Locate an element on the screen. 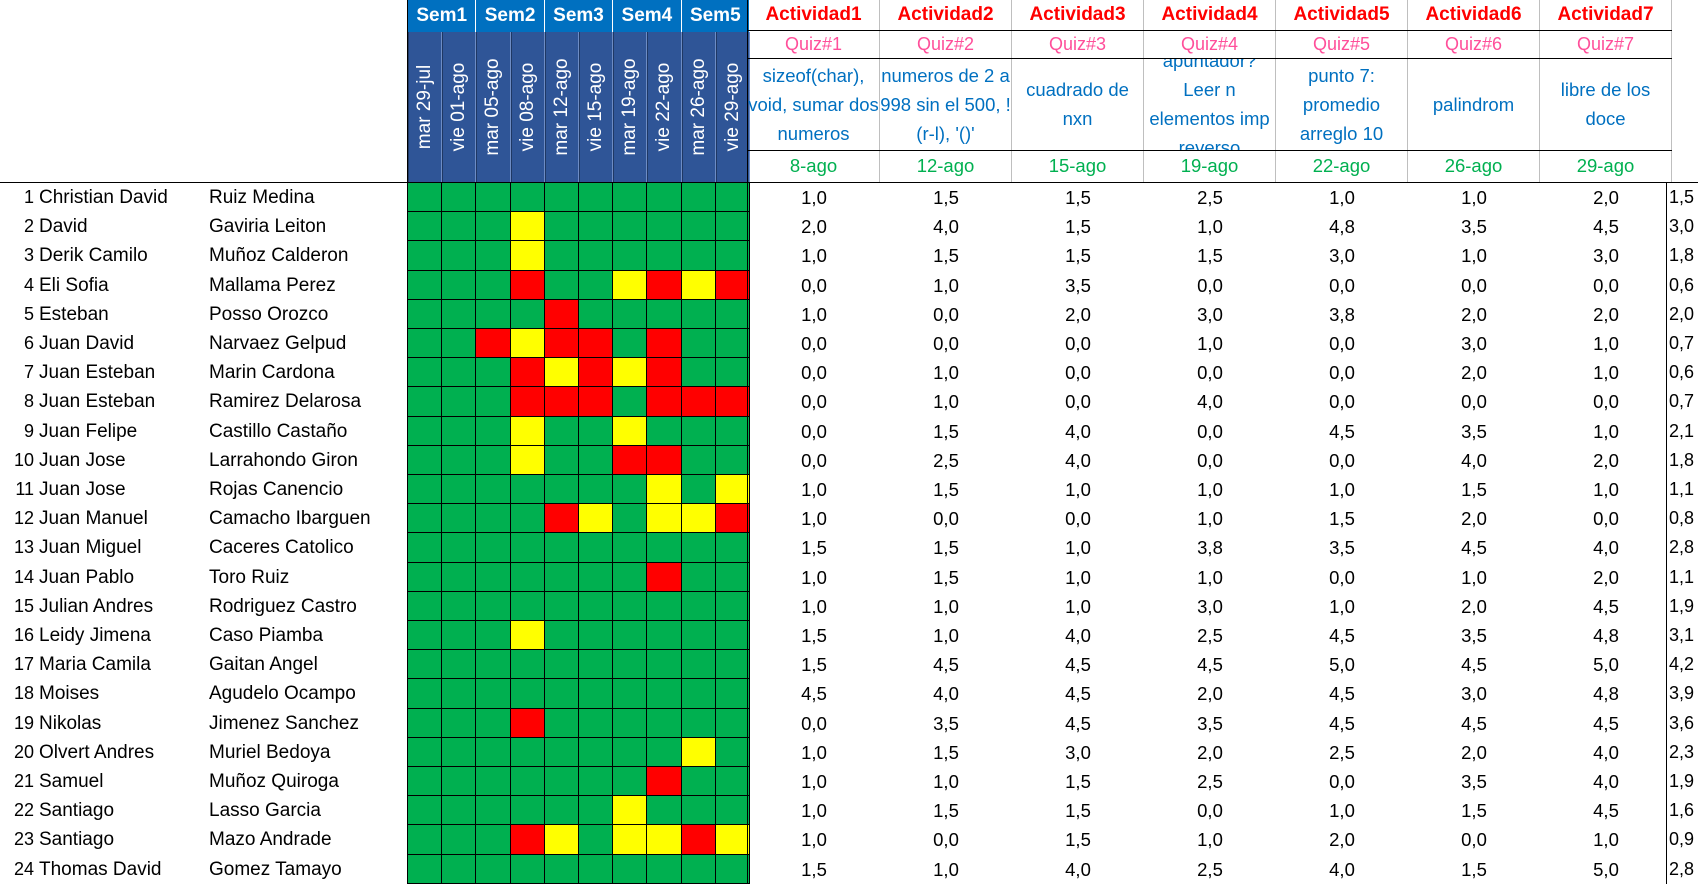 This screenshot has width=1698, height=884. row-number: 8 is located at coordinates (28, 401).